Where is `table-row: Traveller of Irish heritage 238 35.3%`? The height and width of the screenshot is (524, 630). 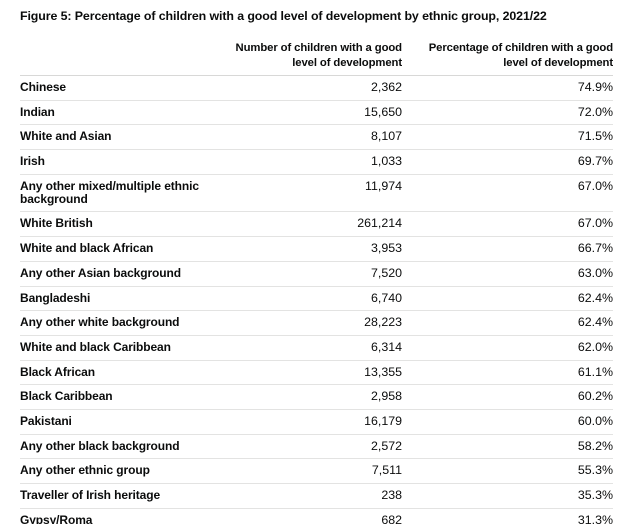 table-row: Traveller of Irish heritage 238 35.3% is located at coordinates (316, 496).